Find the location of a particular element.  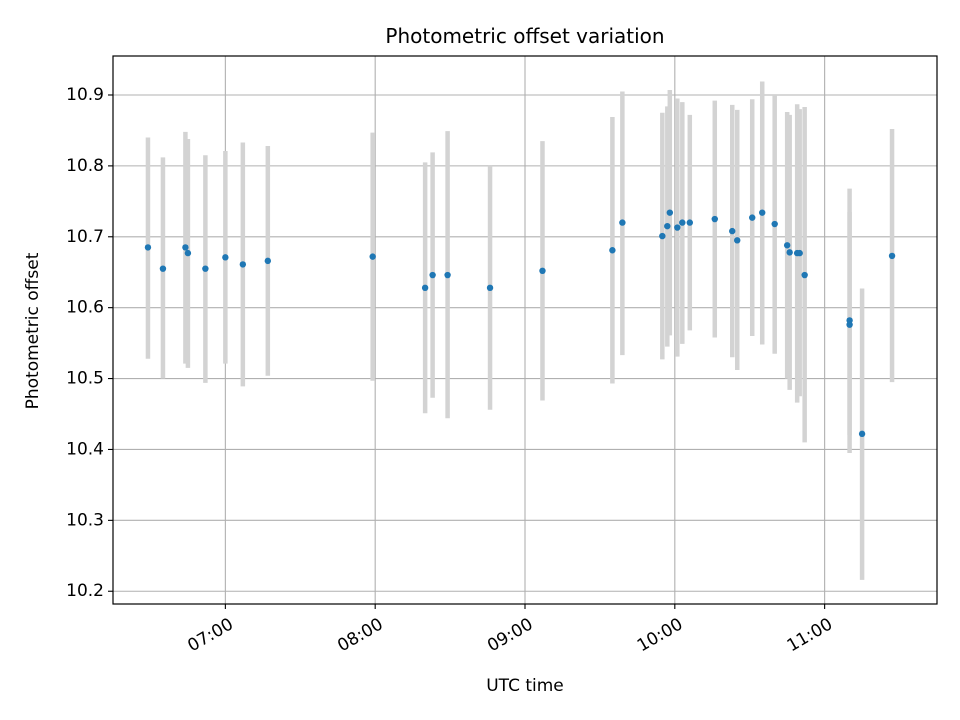

y-tick-label: 10.9 is located at coordinates (85, 95).